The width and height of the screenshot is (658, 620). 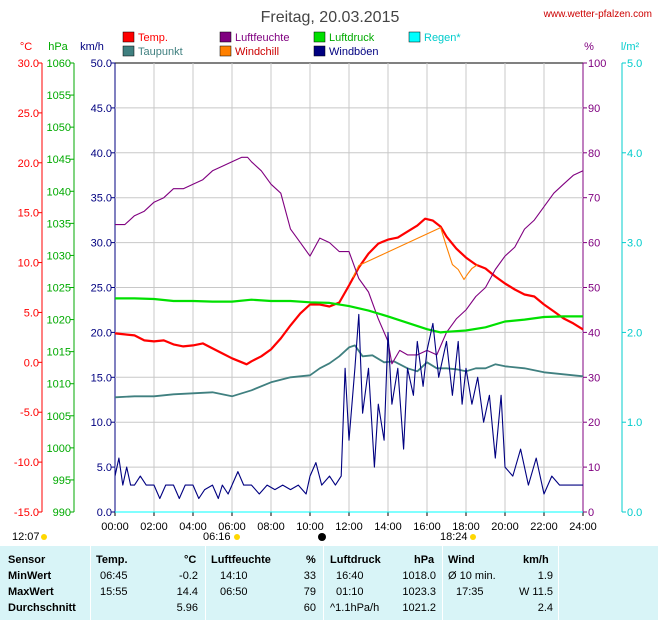 I want to click on y-tick-label-rain: 4.0, so click(x=634, y=154).